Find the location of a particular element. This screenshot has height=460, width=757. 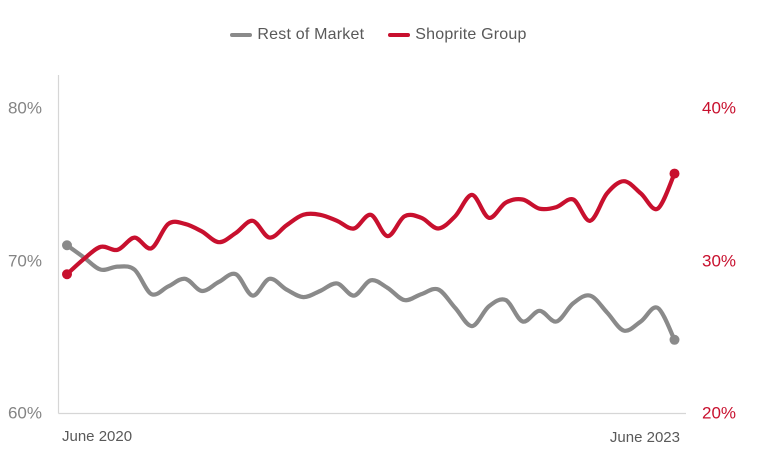

right-axis-tick-40: 40% is located at coordinates (719, 108).